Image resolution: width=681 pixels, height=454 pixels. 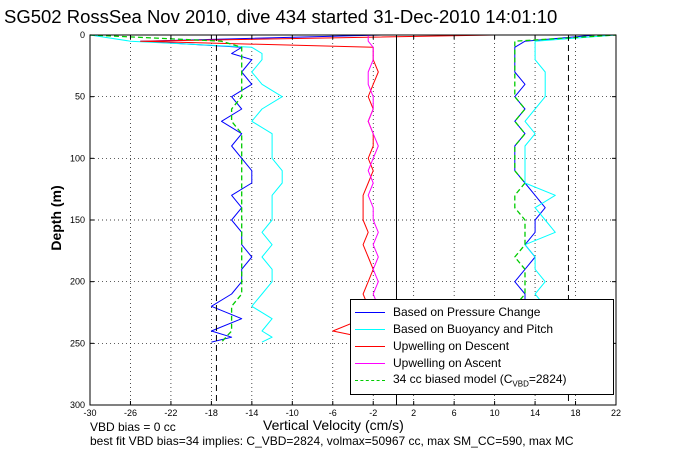 What do you see at coordinates (82, 35) in the screenshot?
I see `y-tick-label: 0` at bounding box center [82, 35].